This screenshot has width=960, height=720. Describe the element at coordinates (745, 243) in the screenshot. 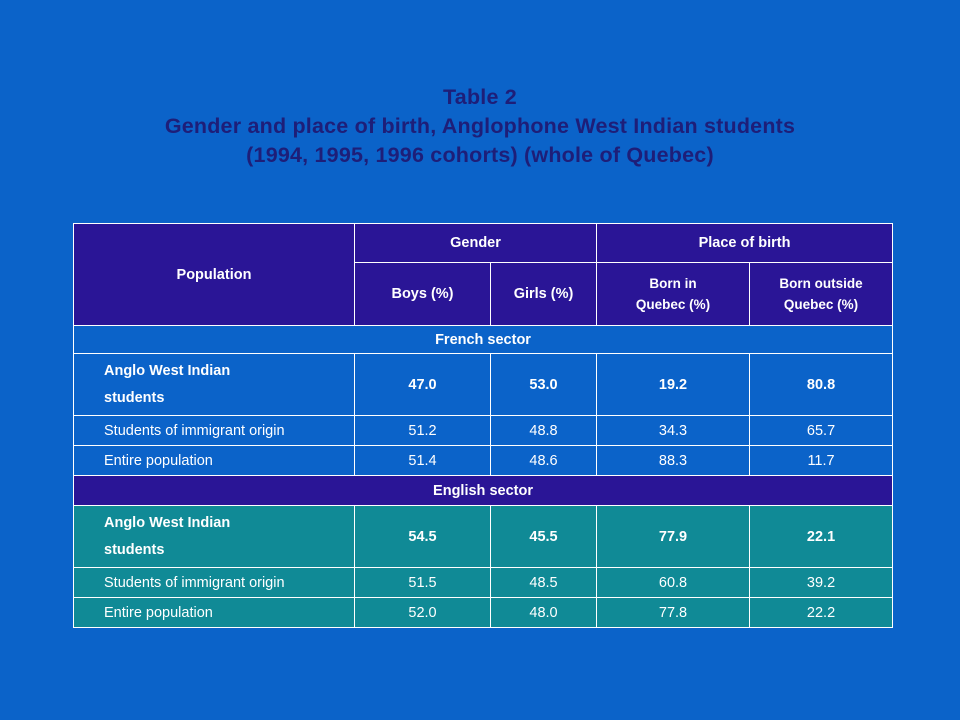

I see `header-place-of-birth: Place of birth` at that location.